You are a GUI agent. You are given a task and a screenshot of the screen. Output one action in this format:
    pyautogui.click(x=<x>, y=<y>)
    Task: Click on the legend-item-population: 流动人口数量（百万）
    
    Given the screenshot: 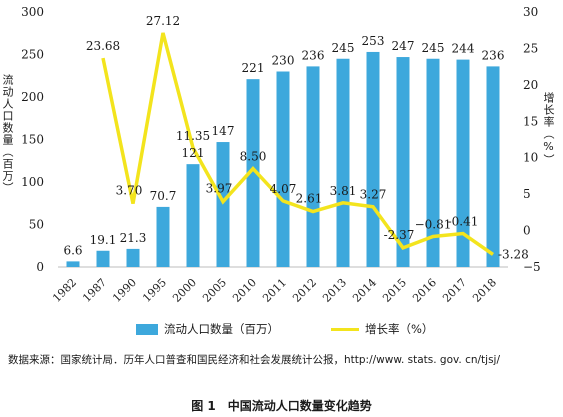 What is the action you would take?
    pyautogui.click(x=207, y=329)
    